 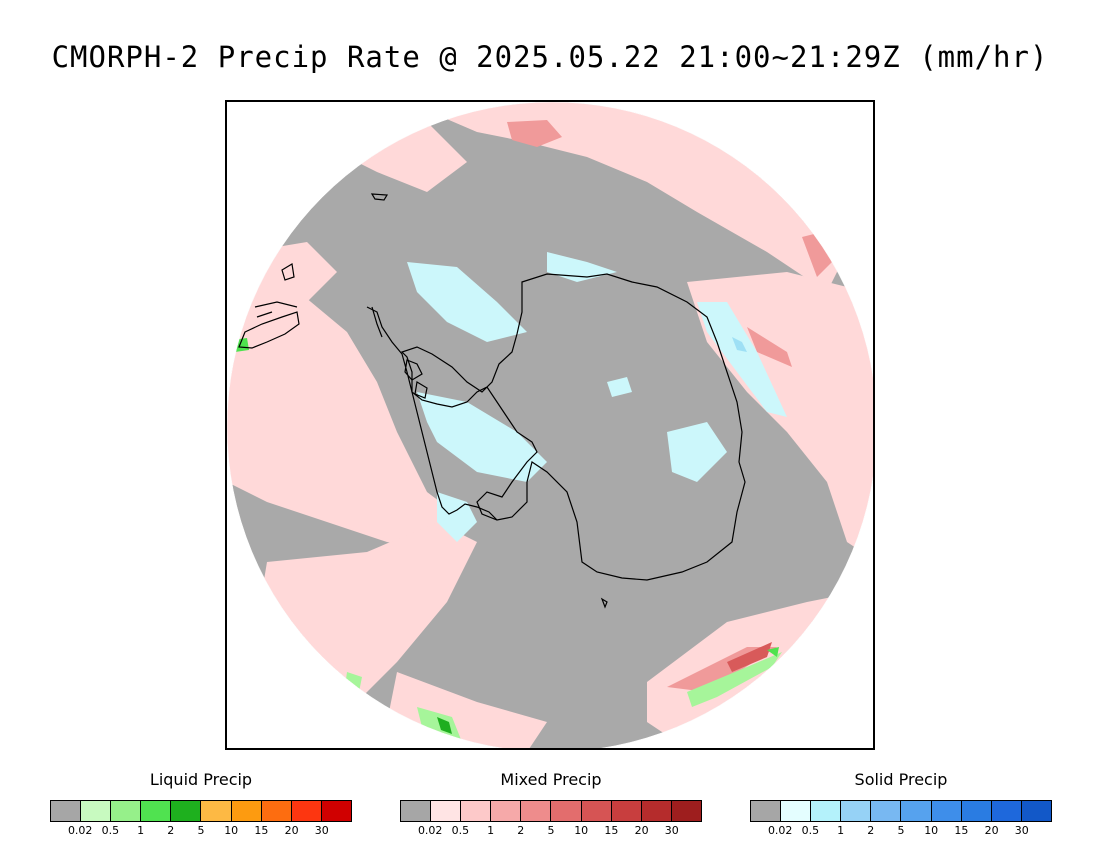 I want to click on solid-precip-regions, so click(x=597, y=397).